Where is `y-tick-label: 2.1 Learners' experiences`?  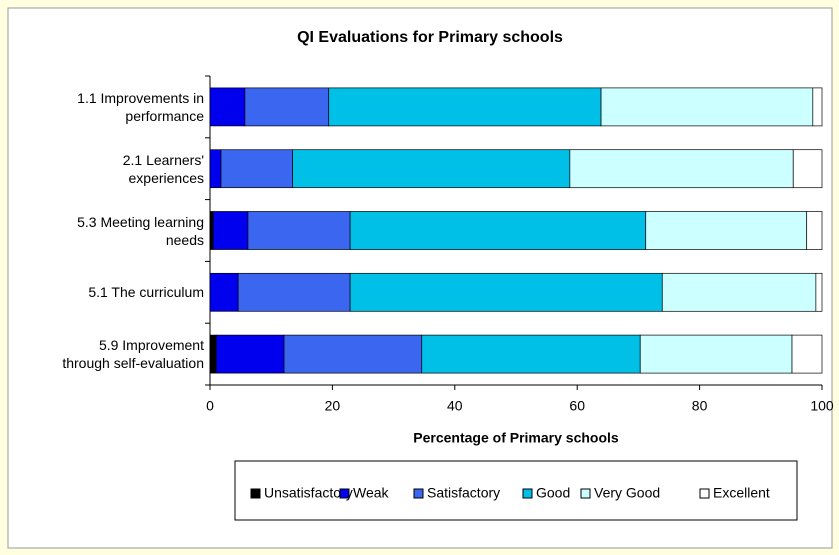 y-tick-label: 2.1 Learners' experiences is located at coordinates (163, 168).